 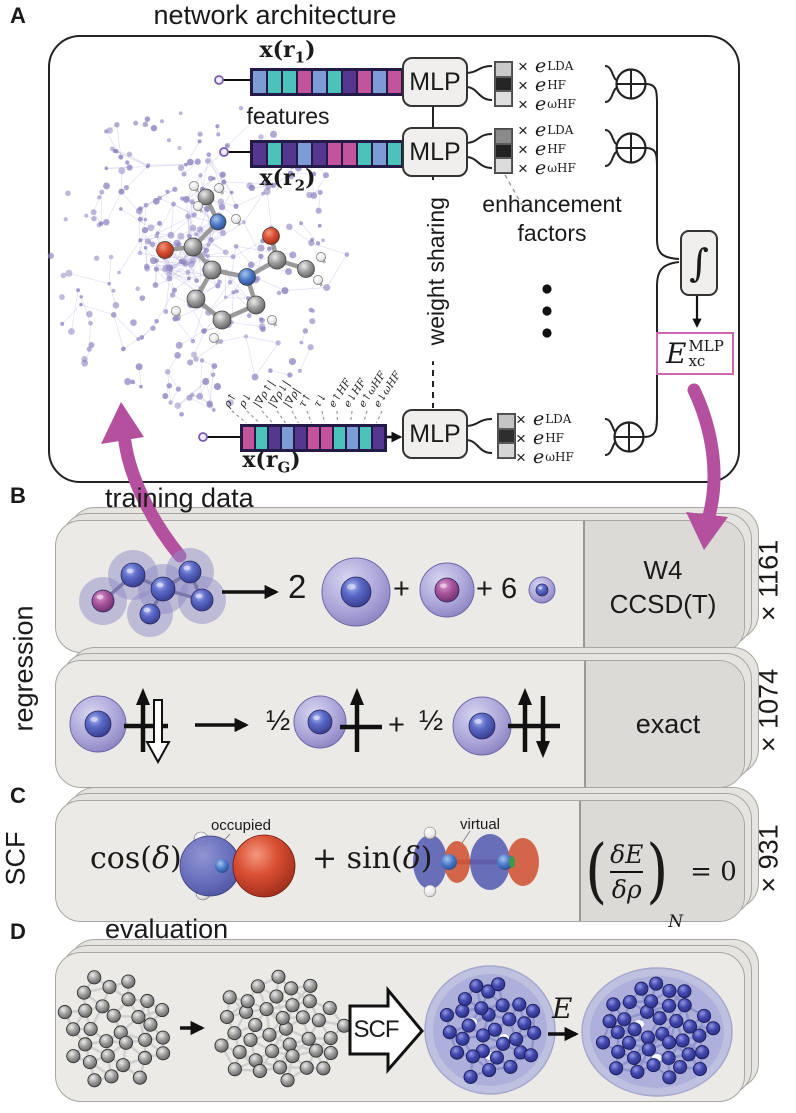 I want to click on factor-labels-1: × e LDA × e HF × e ωHF, so click(x=547, y=85).